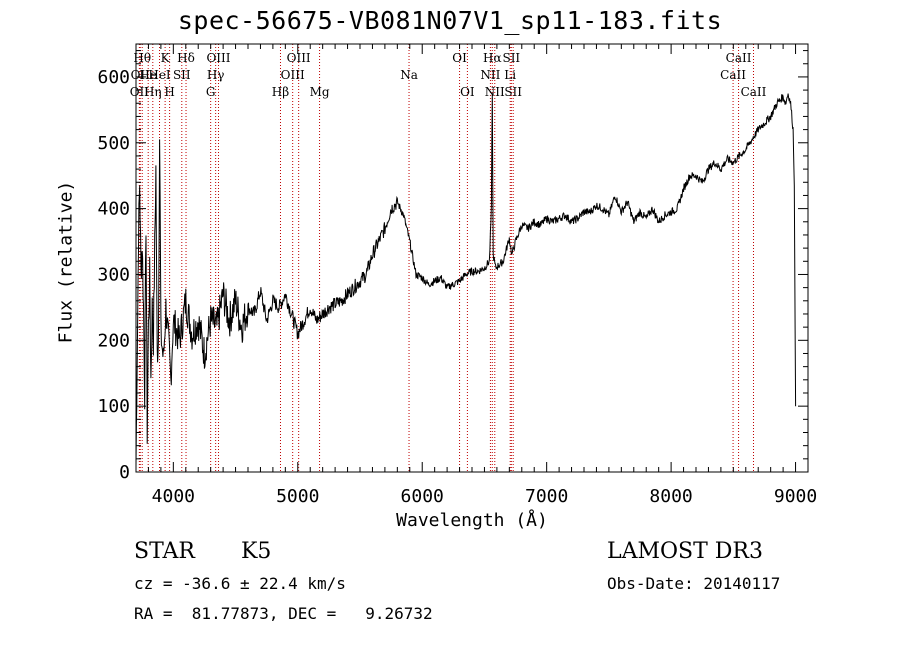 This screenshot has height=649, width=900. I want to click on y-tick-label-6: 600, so click(113, 77).